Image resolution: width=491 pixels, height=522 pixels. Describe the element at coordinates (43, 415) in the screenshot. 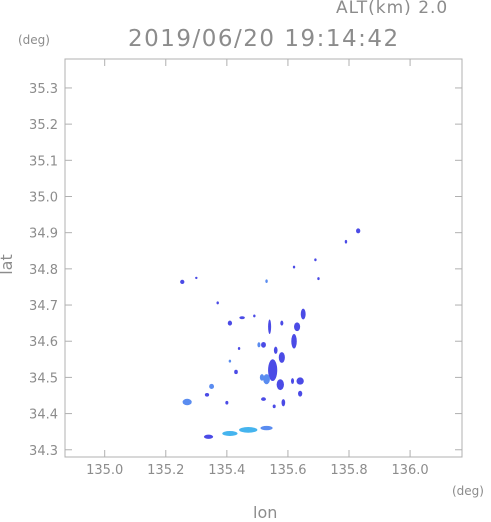

I see `y-tick-label: 34.4` at that location.